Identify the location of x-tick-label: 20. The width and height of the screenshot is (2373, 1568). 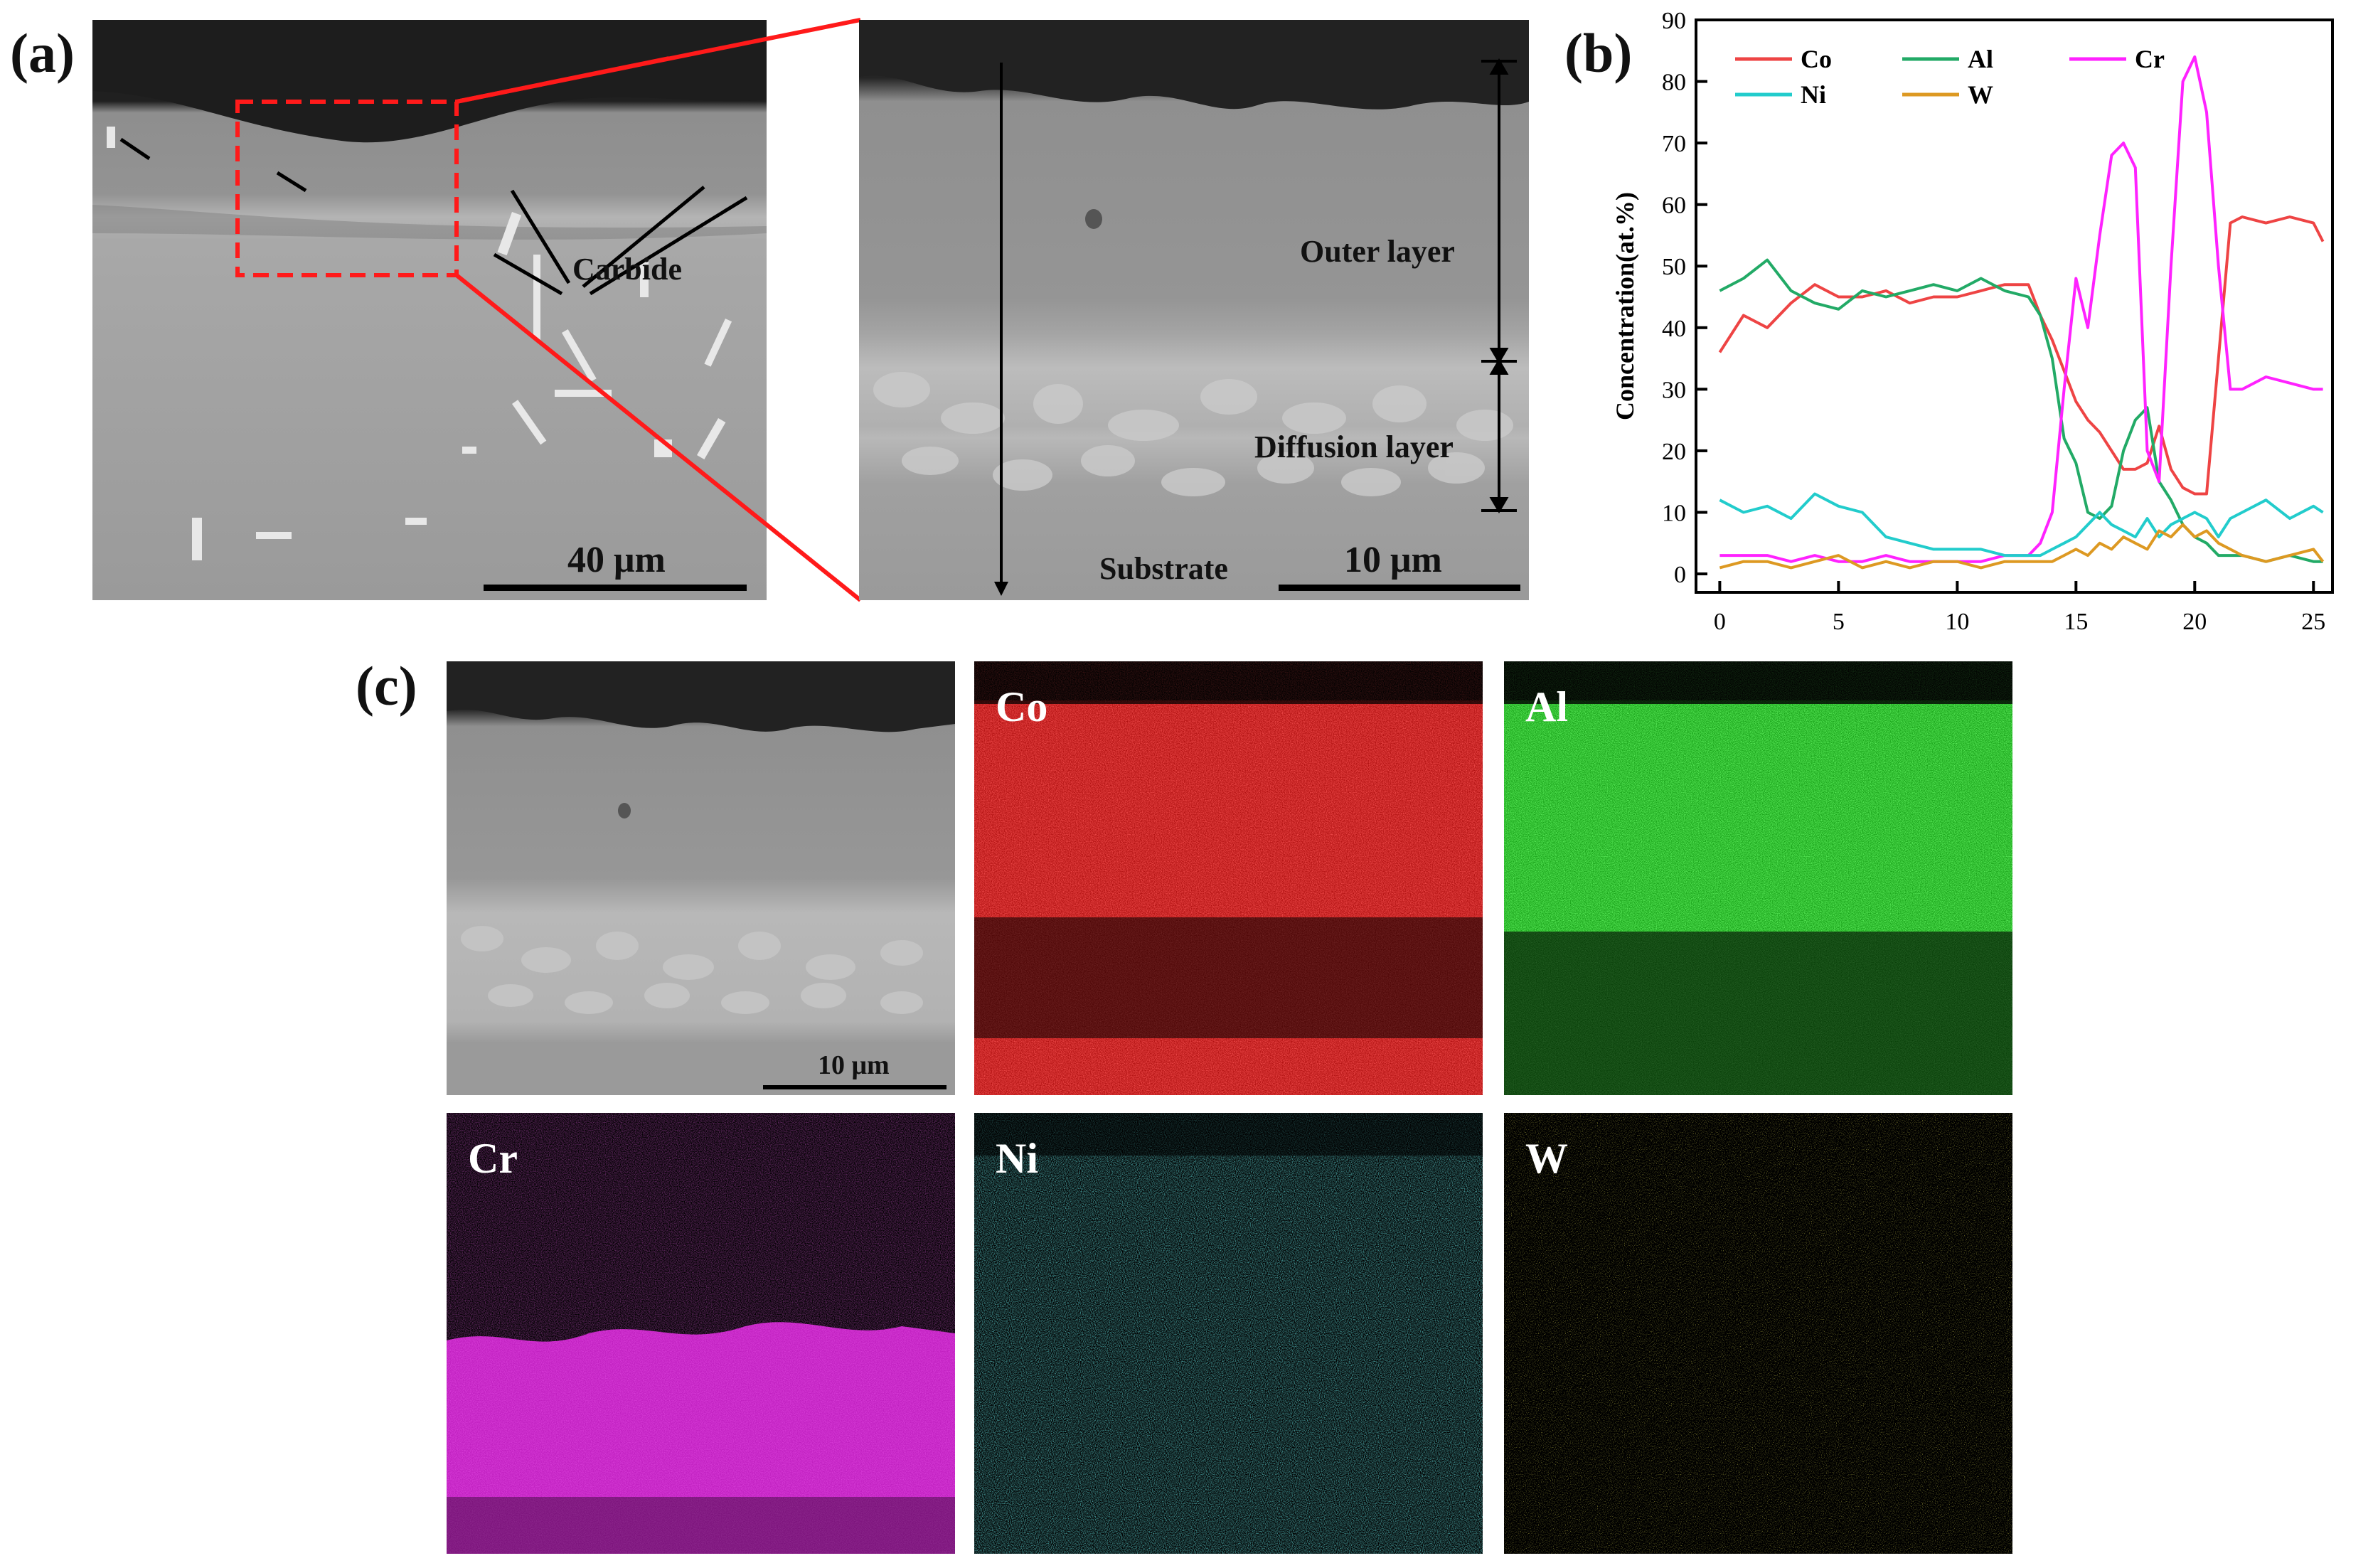
(2194, 622).